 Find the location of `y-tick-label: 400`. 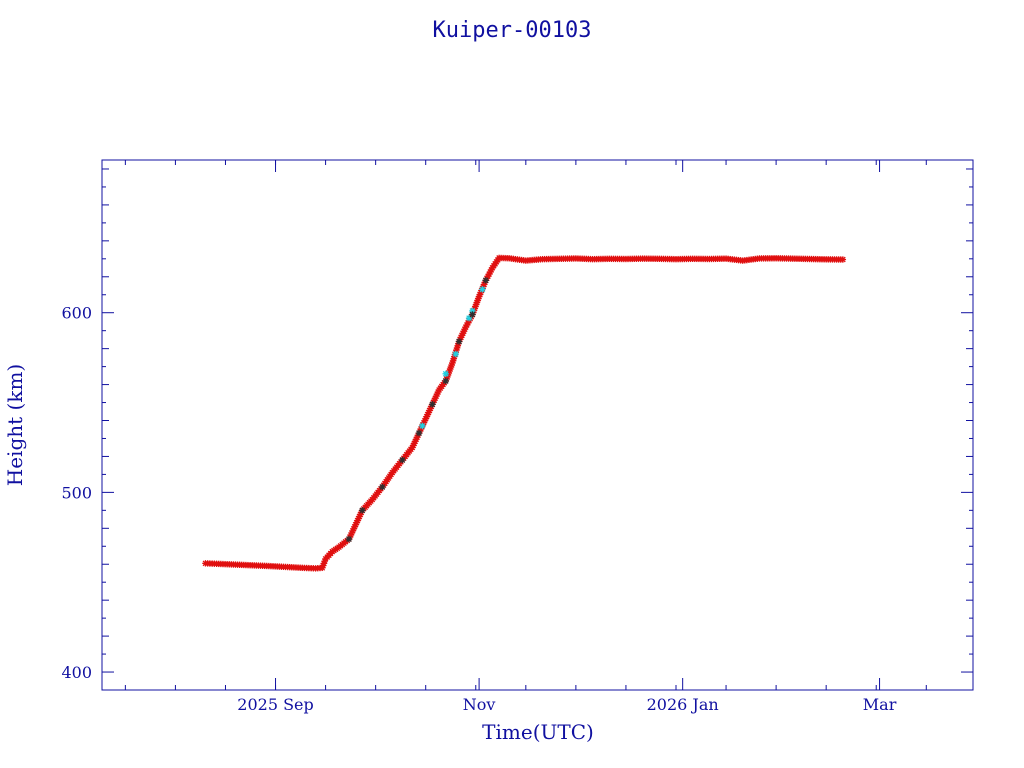

y-tick-label: 400 is located at coordinates (76, 672).